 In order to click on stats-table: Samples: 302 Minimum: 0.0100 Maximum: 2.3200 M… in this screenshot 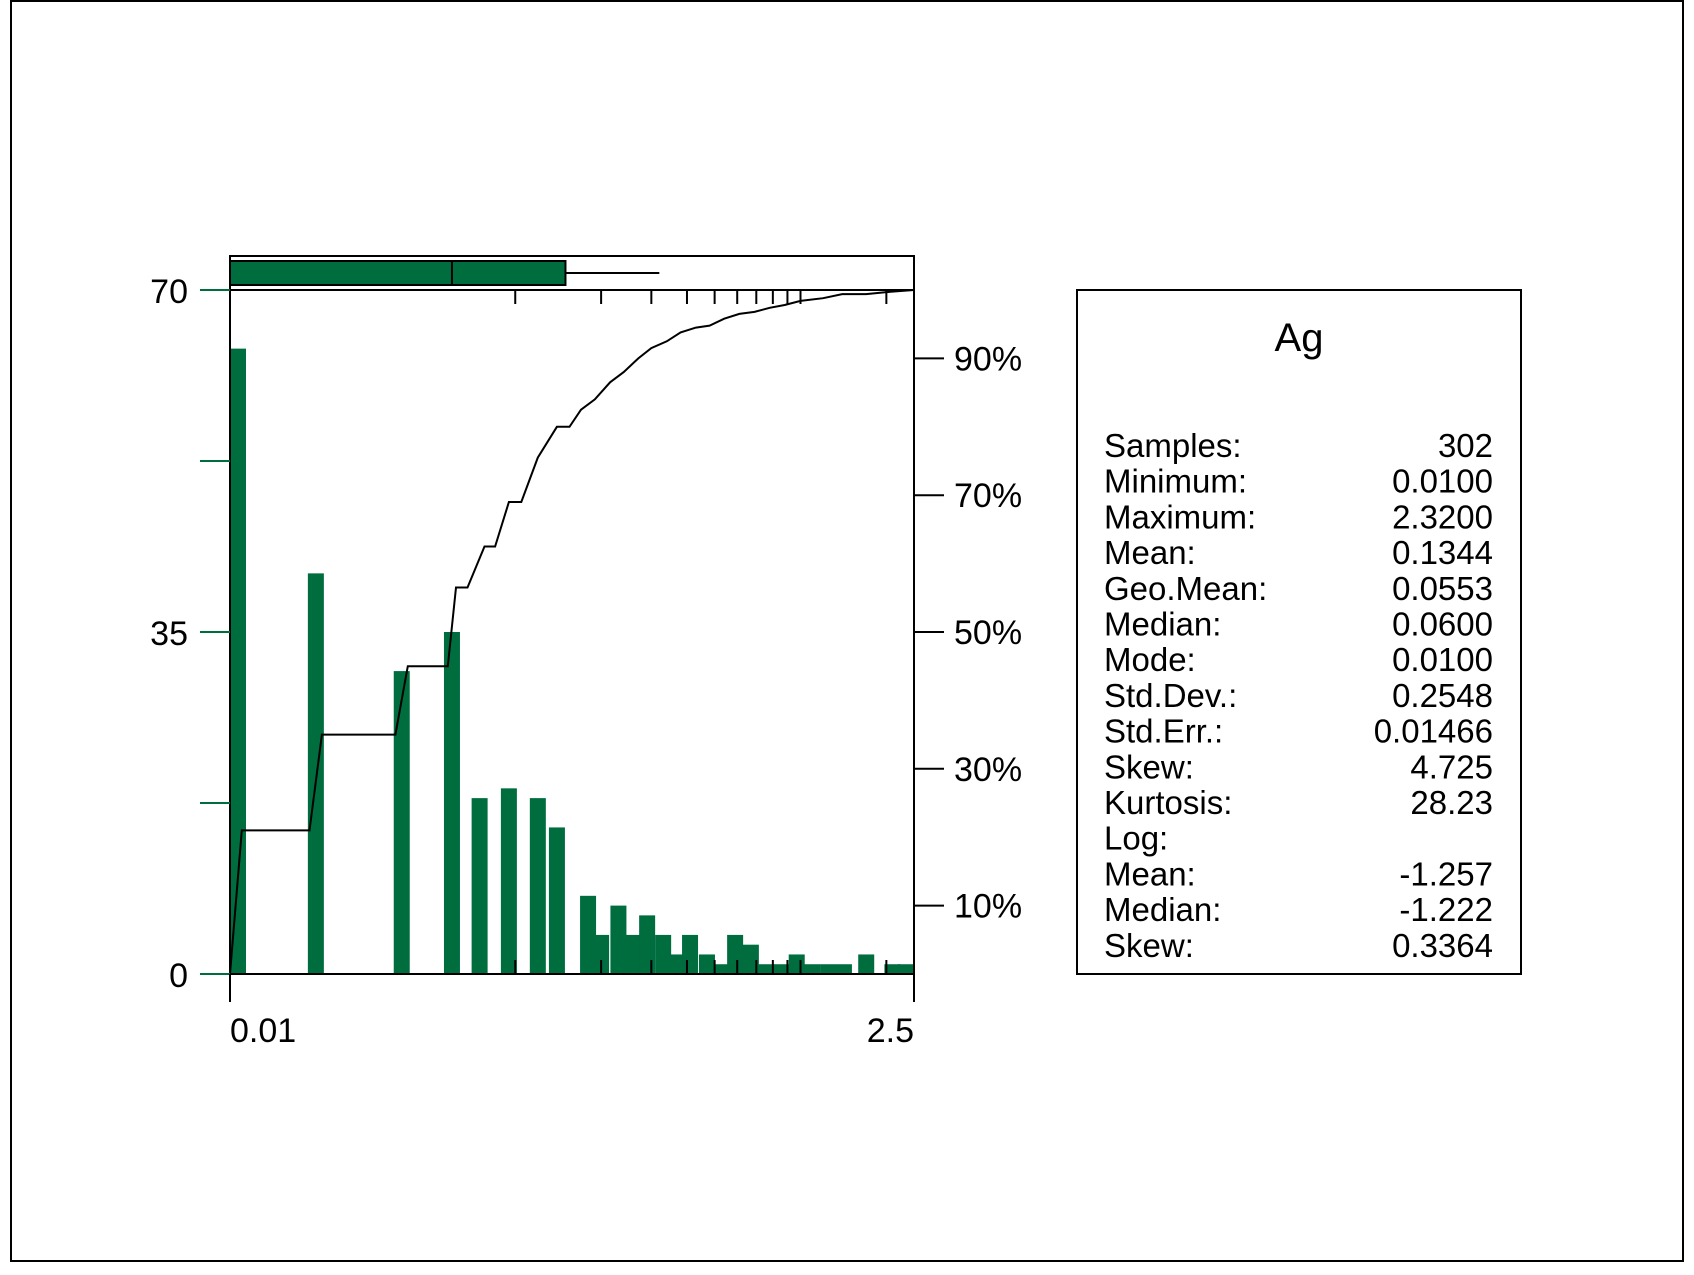, I will do `click(1298, 695)`.